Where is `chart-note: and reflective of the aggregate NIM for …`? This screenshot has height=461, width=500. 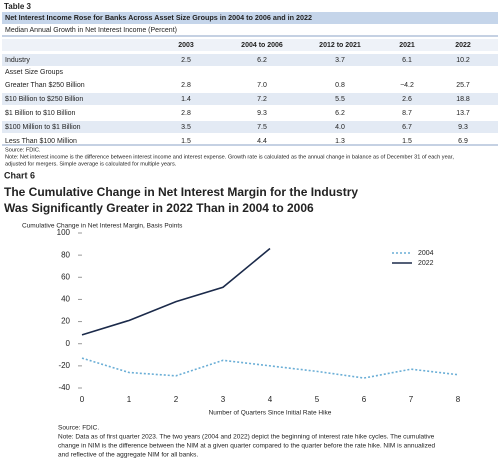
chart-note: and reflective of the aggregate NIM for … is located at coordinates (128, 455).